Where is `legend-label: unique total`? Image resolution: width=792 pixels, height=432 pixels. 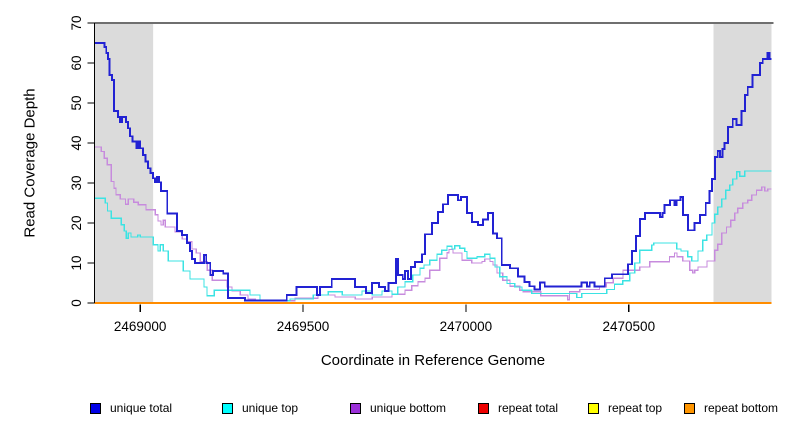 legend-label: unique total is located at coordinates (141, 408).